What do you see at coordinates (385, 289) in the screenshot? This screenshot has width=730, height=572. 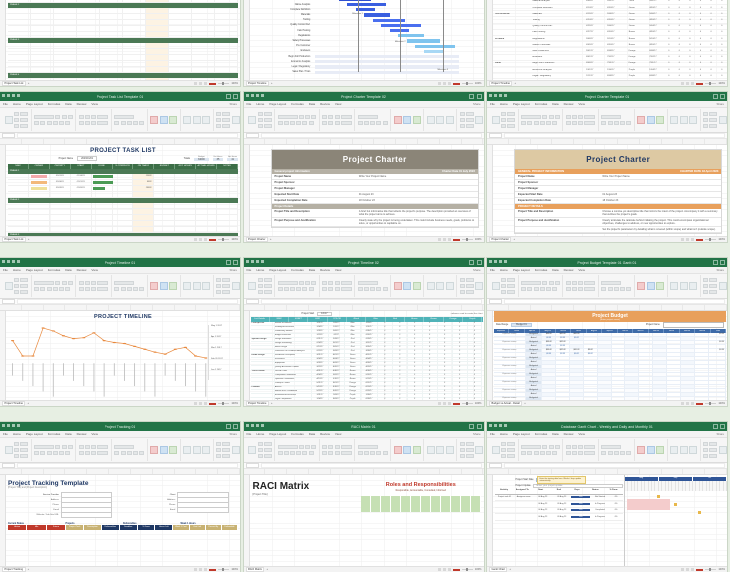 I see `decrease-decimal-icon` at bounding box center [385, 289].